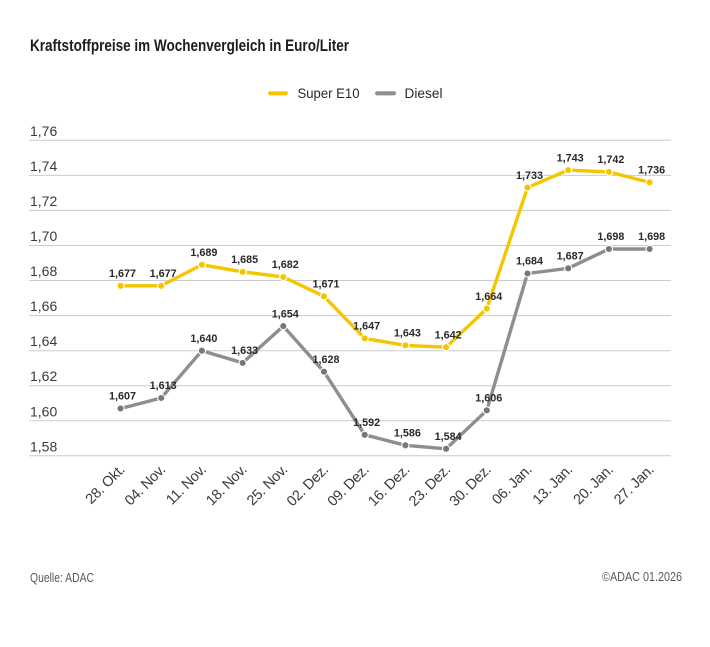  Describe the element at coordinates (43, 201) in the screenshot. I see `svg-text: 1,72` at that location.